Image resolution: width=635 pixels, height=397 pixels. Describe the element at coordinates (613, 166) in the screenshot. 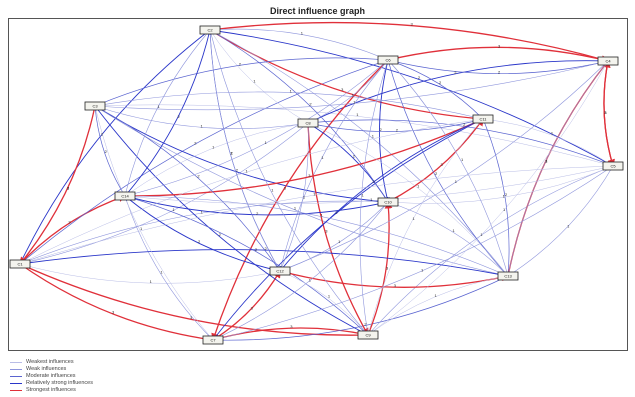

I see `node-n5: C5` at that location.